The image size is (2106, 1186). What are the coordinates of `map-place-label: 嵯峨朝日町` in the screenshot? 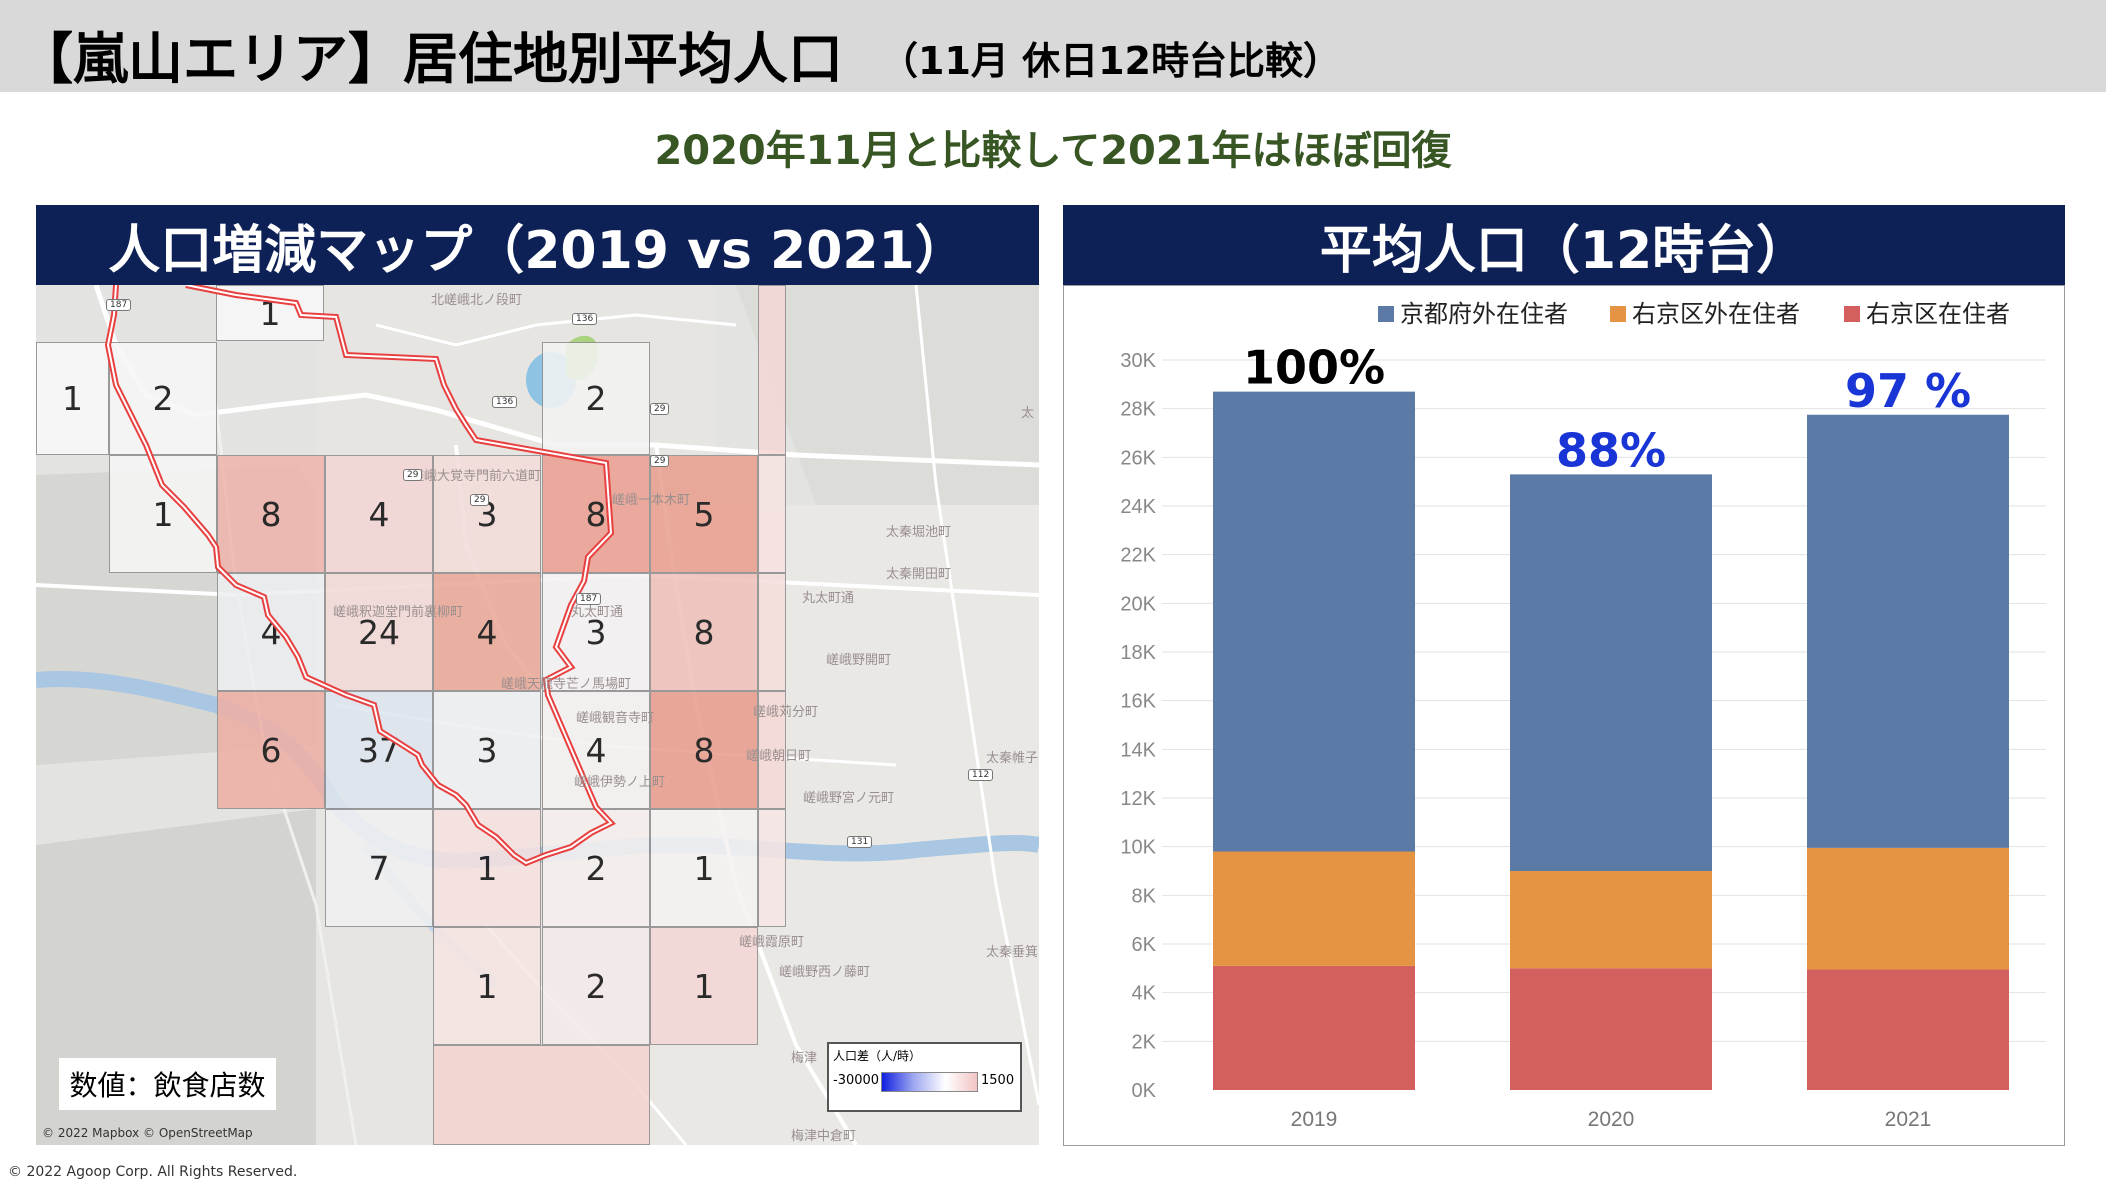 It's located at (779, 756).